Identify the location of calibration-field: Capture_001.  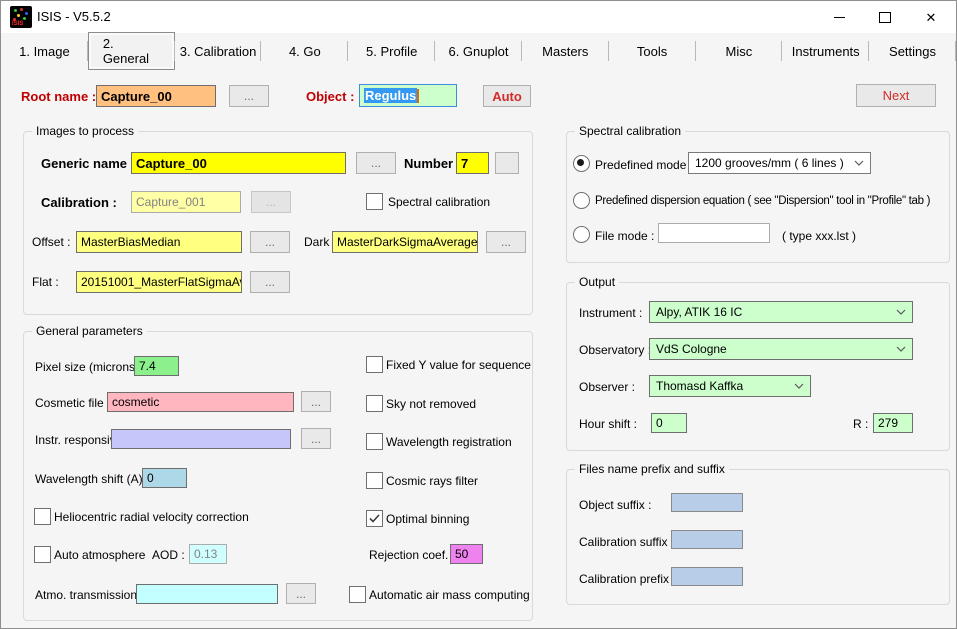
(186, 202).